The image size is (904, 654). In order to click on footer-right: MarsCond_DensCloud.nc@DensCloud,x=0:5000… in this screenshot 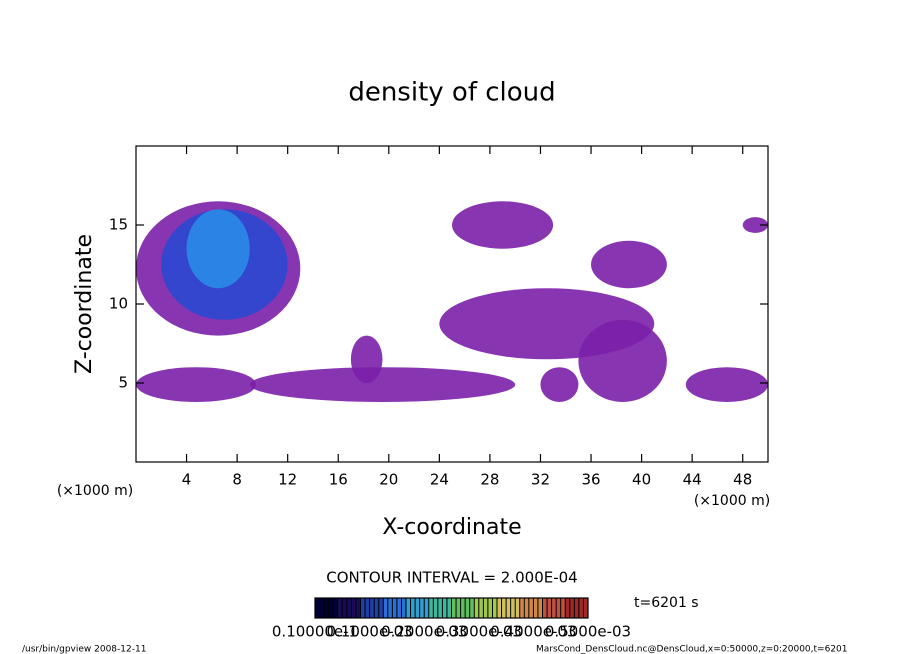, I will do `click(692, 649)`.